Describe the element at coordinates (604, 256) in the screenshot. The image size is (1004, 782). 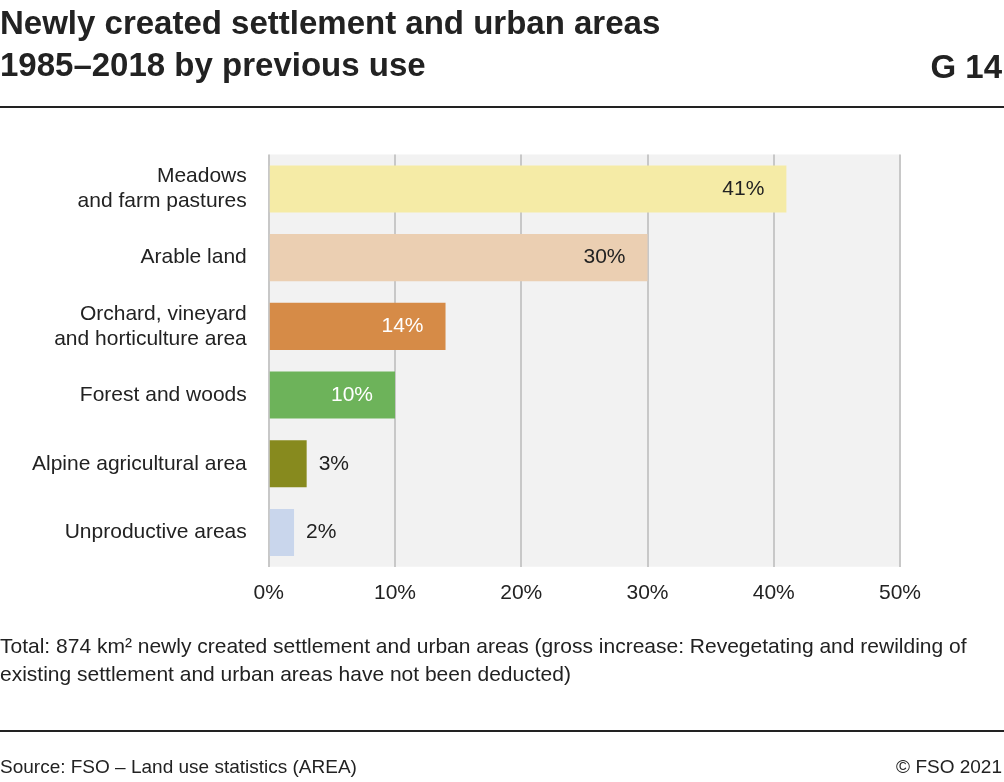
I see `data-label: 30%` at that location.